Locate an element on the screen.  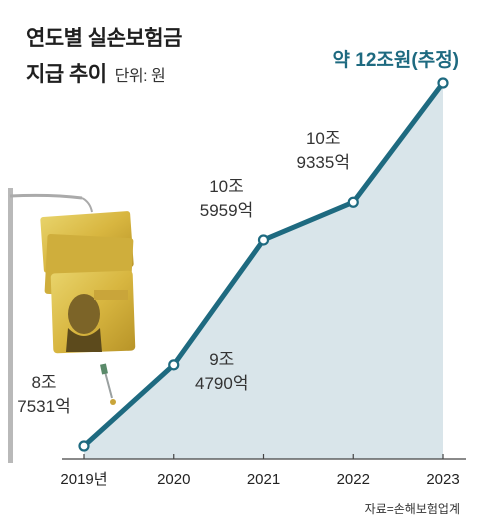
data-label: 7531억 is located at coordinates (43, 406).